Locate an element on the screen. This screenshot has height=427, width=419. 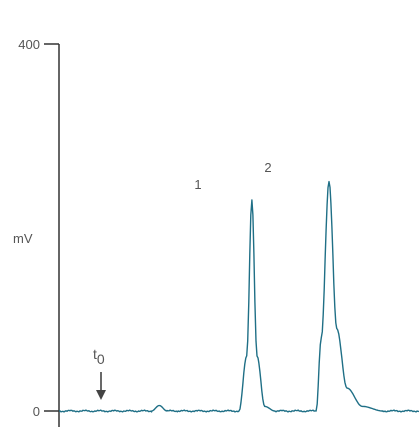
t0-subscript: 0 is located at coordinates (101, 359).